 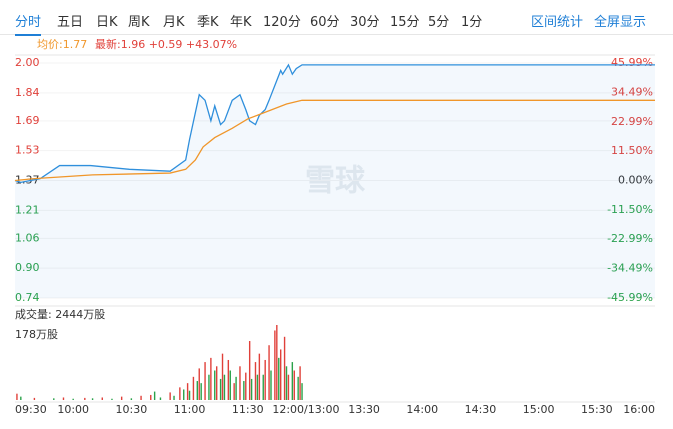 I want to click on y-tick-label: 1.21, so click(x=27, y=209).